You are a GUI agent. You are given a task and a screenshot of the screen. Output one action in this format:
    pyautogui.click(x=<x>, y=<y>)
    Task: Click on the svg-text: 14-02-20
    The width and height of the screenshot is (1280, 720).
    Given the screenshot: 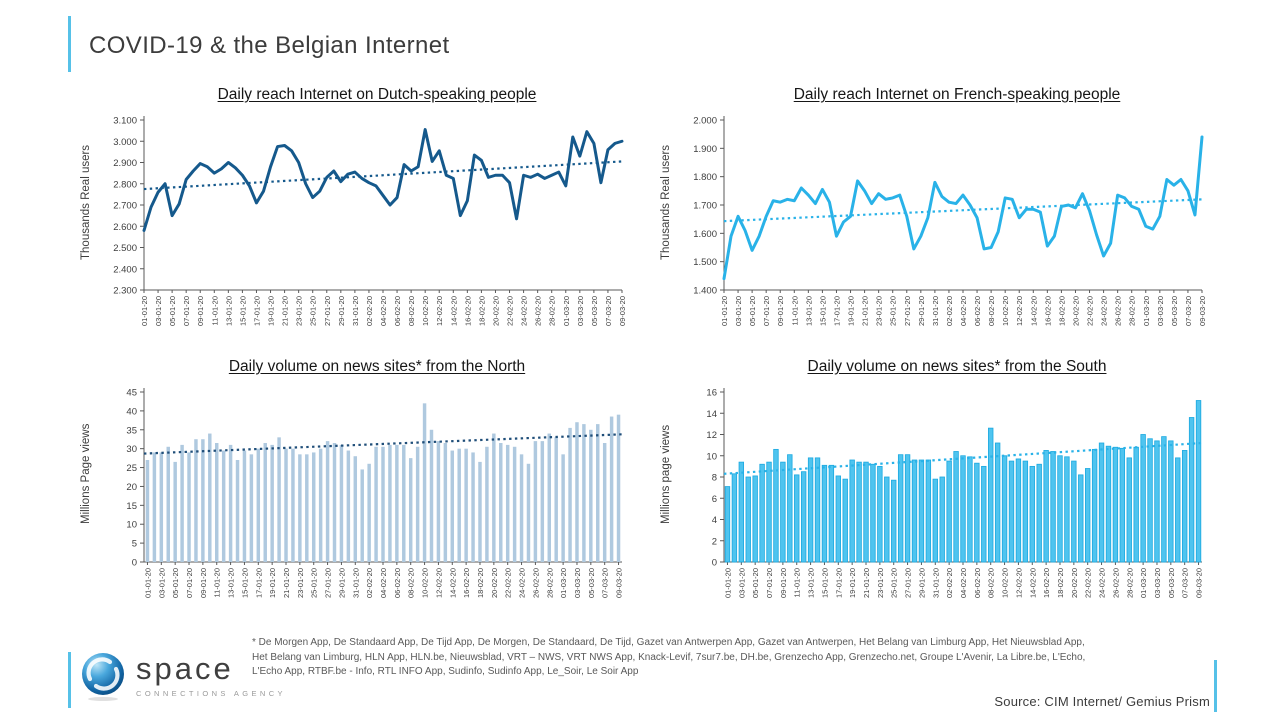 What is the action you would take?
    pyautogui.click(x=453, y=311)
    